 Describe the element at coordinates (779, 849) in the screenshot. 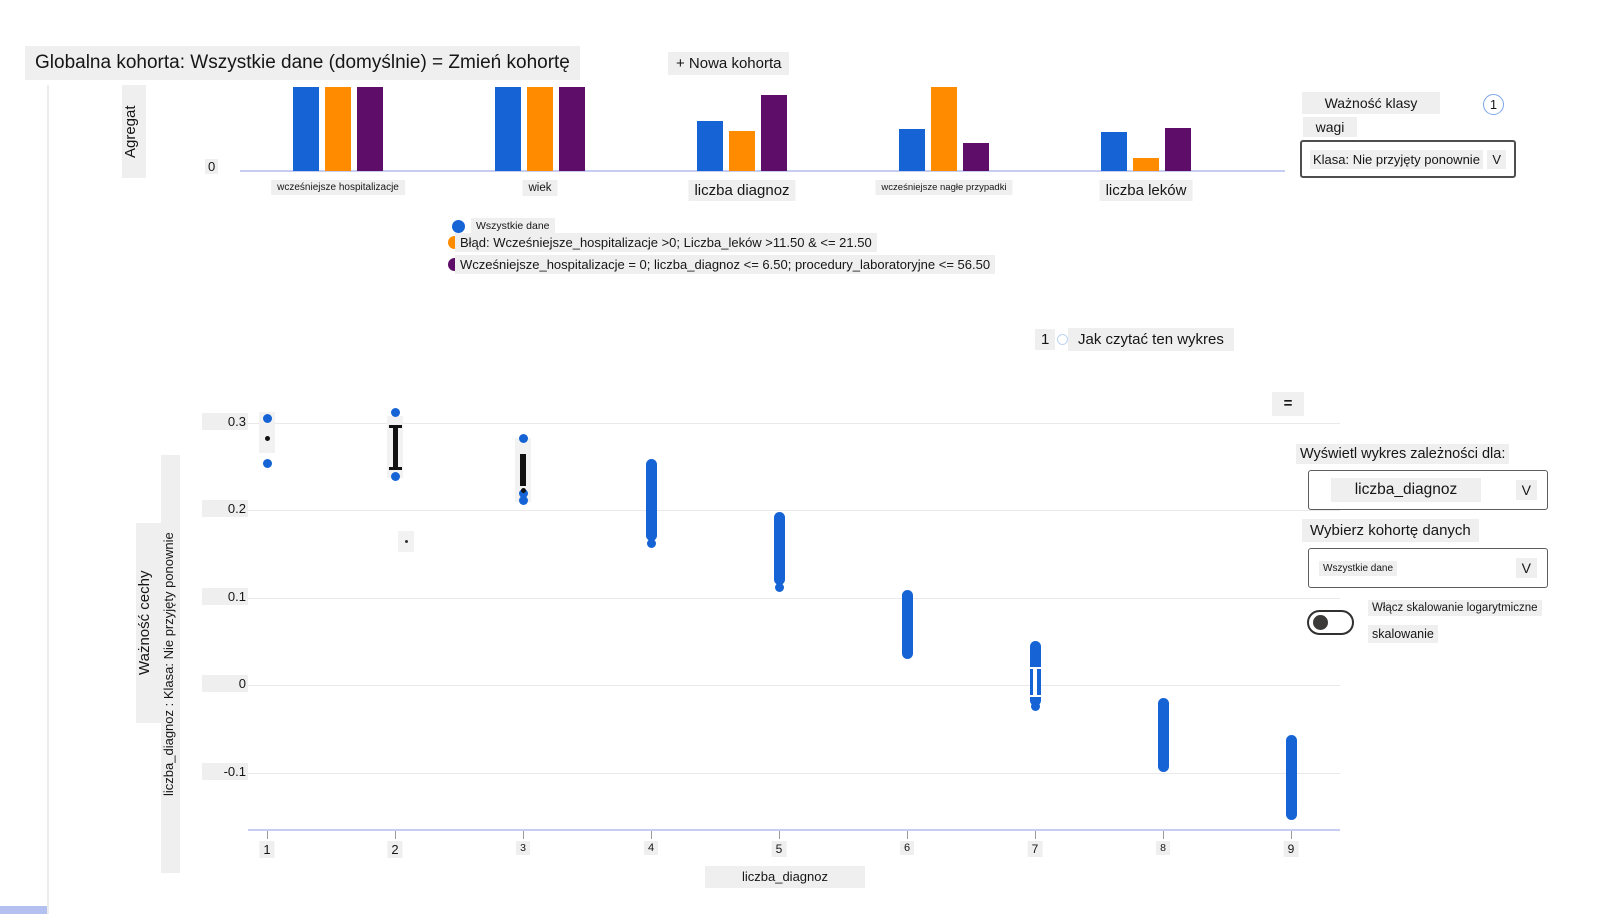

I see `x-tick-label: 5` at that location.